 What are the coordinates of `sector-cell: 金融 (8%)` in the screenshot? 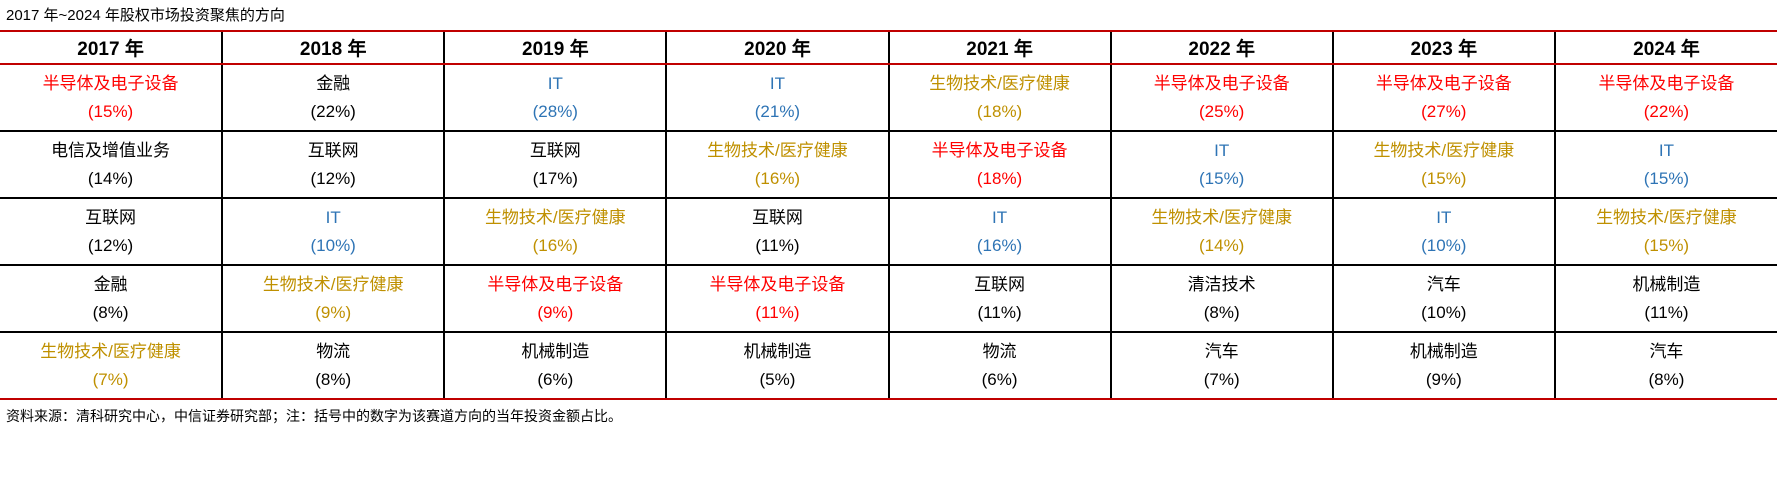 It's located at (111, 299).